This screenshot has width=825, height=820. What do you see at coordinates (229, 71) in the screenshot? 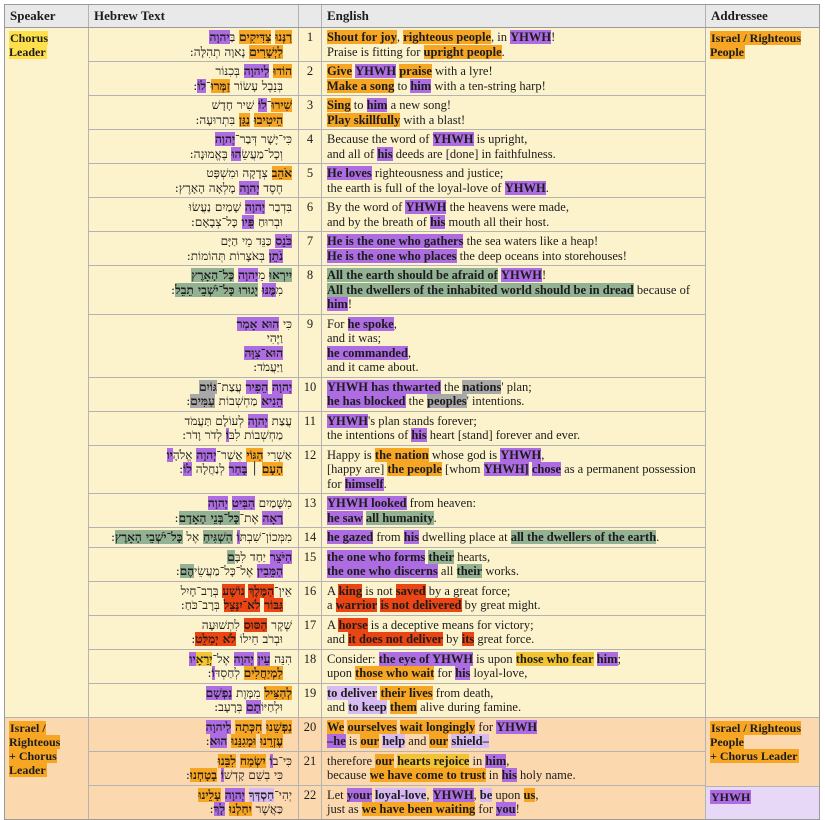
I see `plain-text: בְּכִנּוֹר` at bounding box center [229, 71].